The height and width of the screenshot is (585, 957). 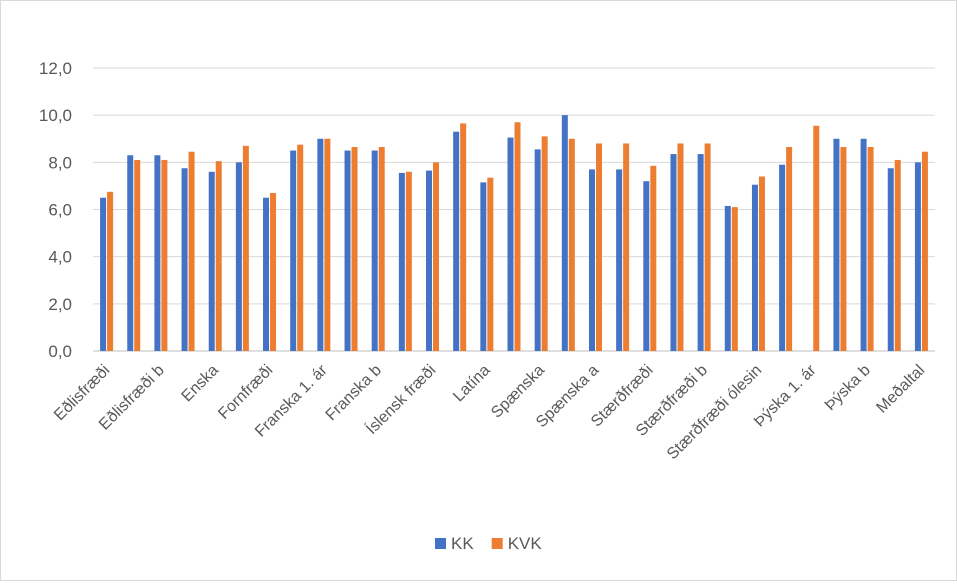 I want to click on legend: KK KVK, so click(x=488, y=543).